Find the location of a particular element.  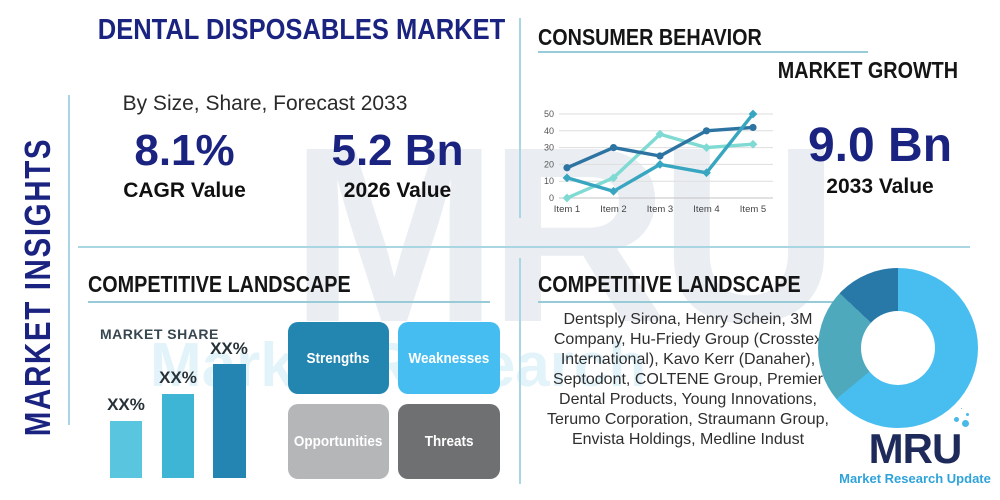

consumer-behavior-underline is located at coordinates (703, 52).